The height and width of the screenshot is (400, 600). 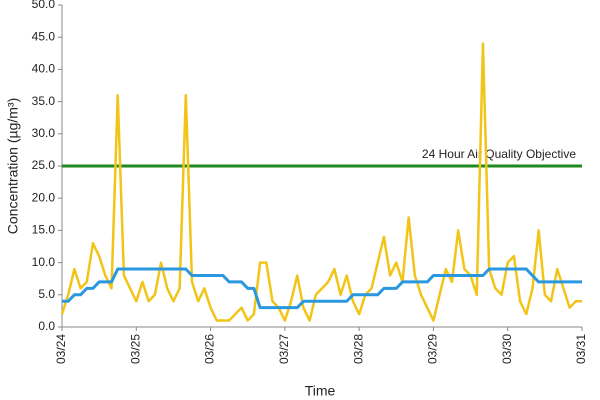 What do you see at coordinates (135, 349) in the screenshot?
I see `x-tick-label: 03/25` at bounding box center [135, 349].